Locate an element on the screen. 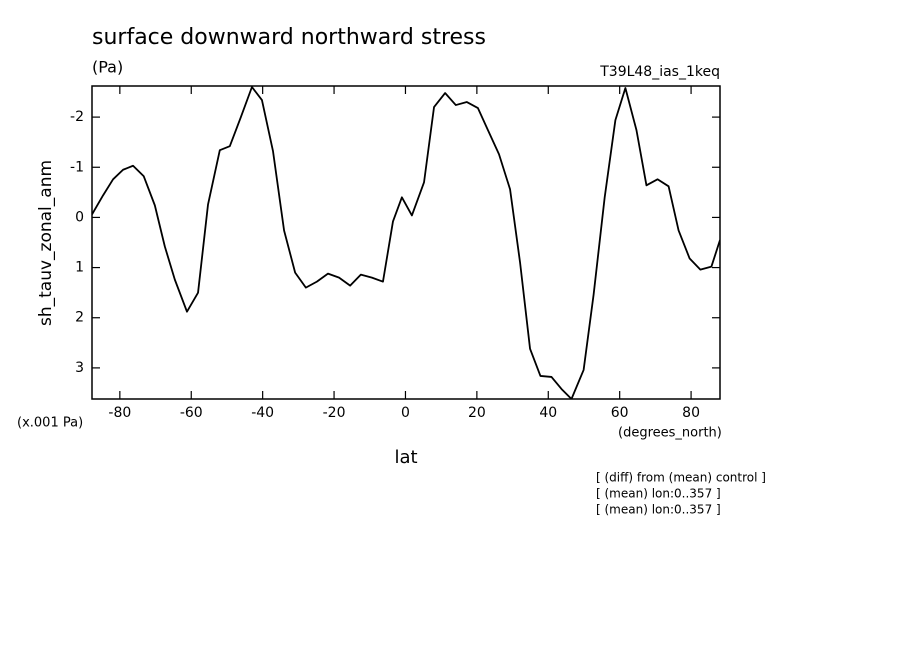  x-units-label: (degrees_north) is located at coordinates (670, 433).